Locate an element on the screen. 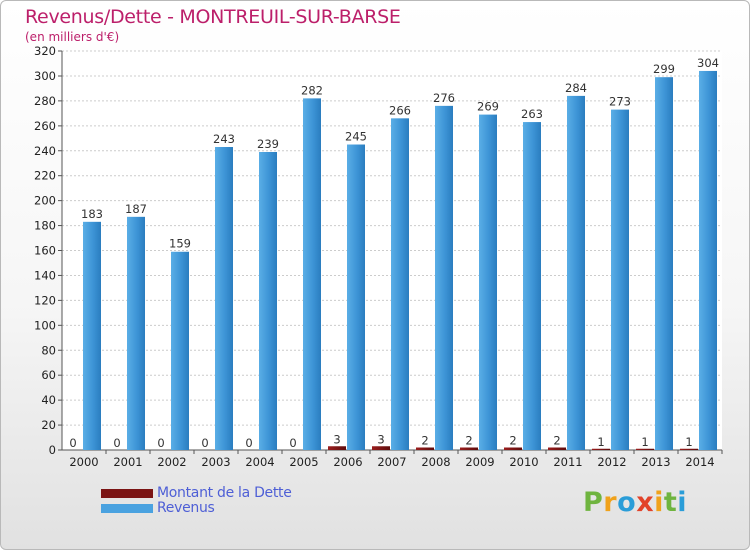 This screenshot has height=550, width=750. y-tick-label: 140 is located at coordinates (45, 275).